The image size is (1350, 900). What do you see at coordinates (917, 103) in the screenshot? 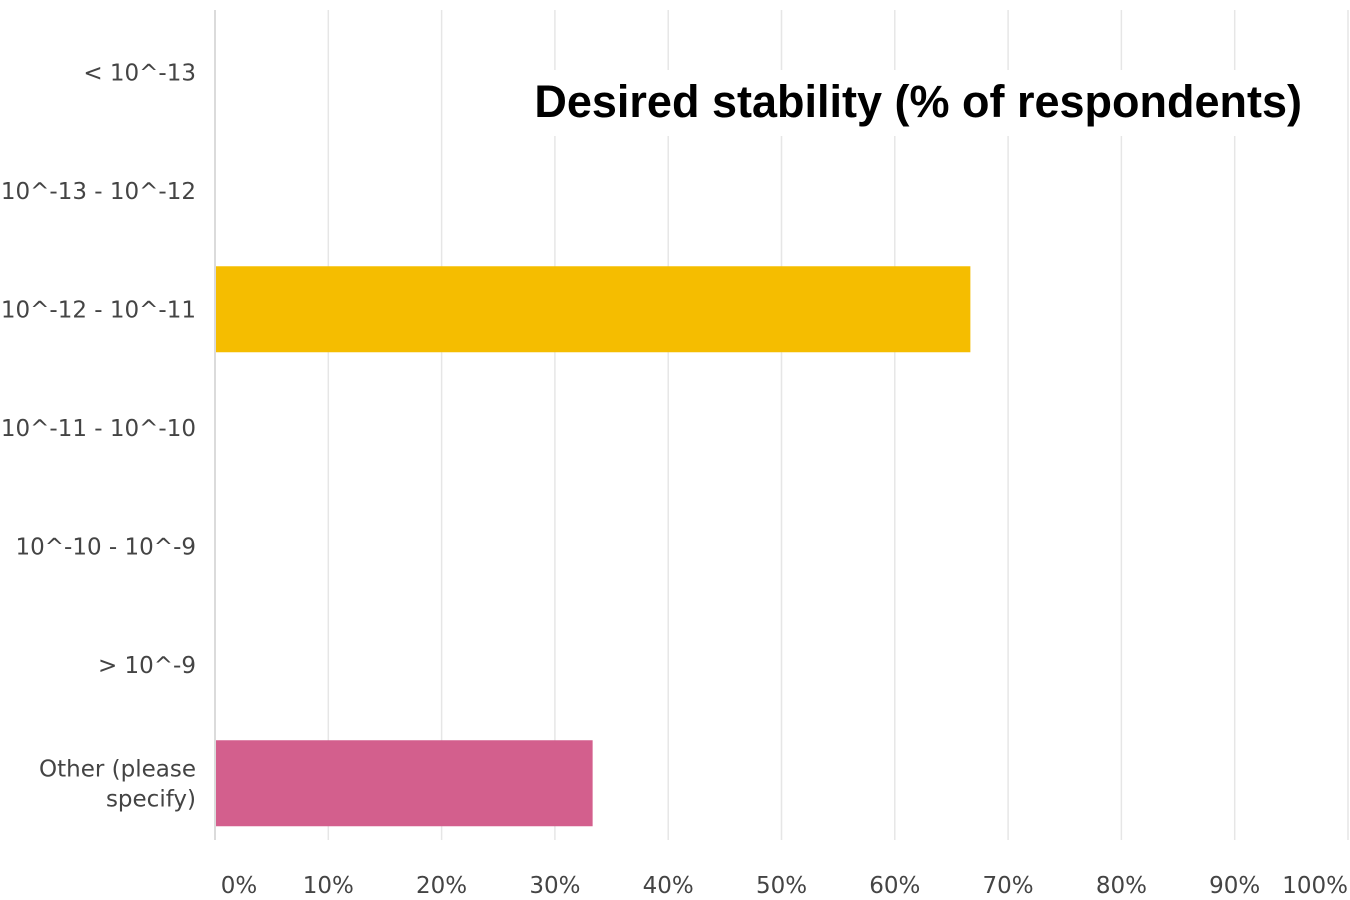
I see `chart-title: Desired stability (% of respondents)` at bounding box center [917, 103].